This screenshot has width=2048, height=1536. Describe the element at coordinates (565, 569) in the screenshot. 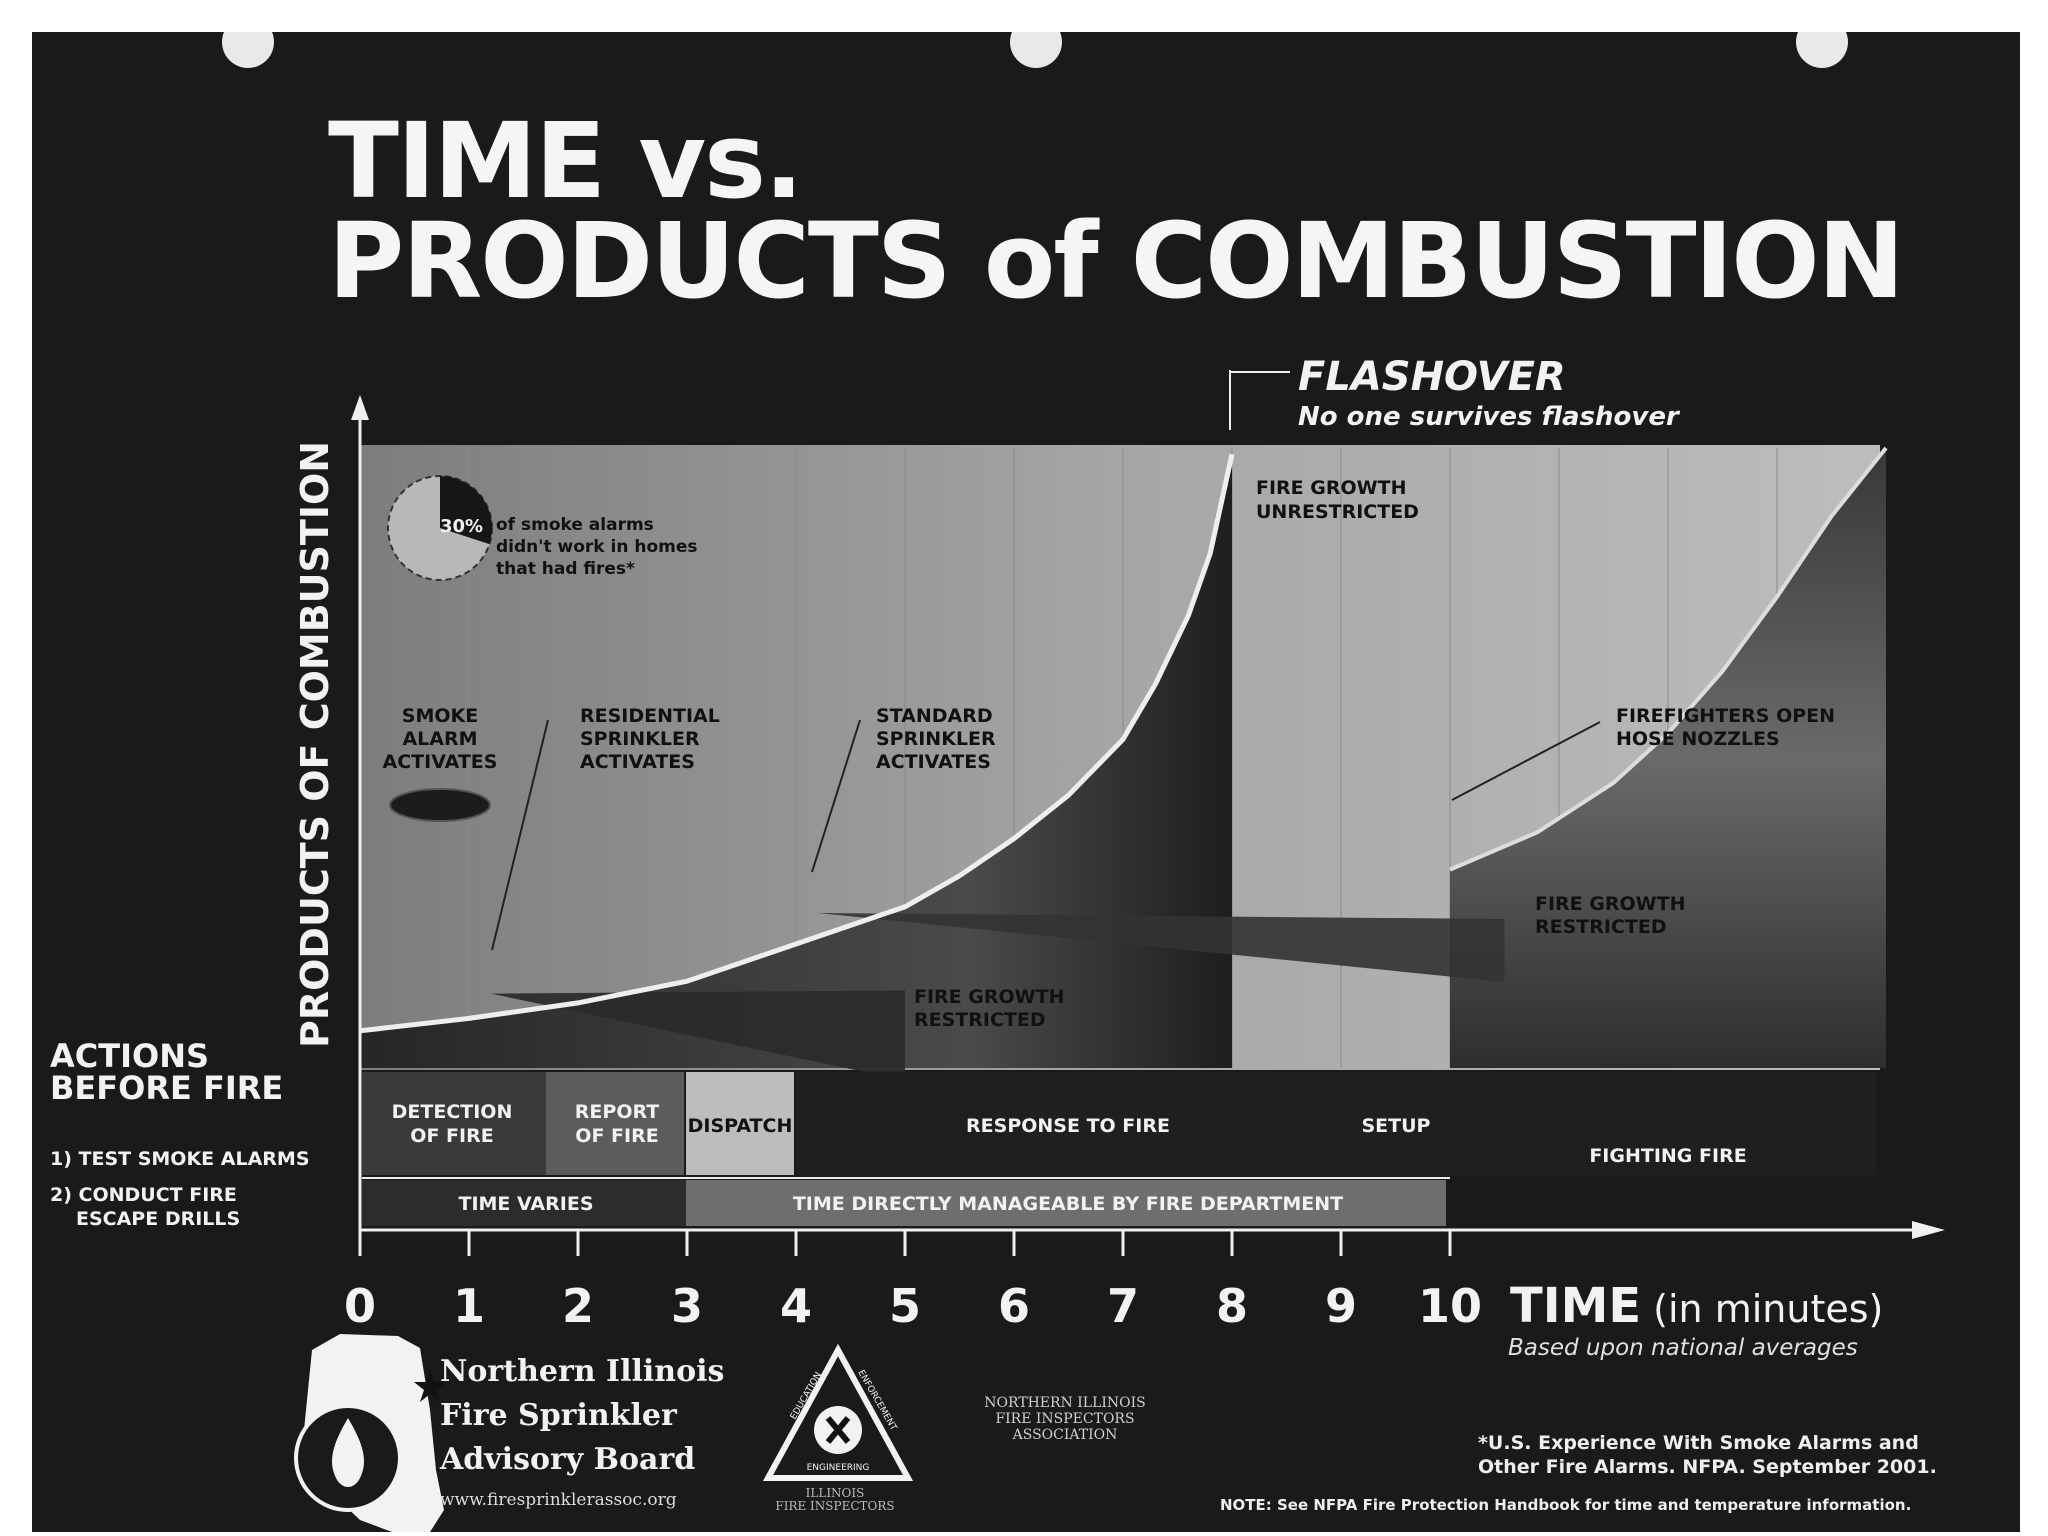

I see `pie-note-line: that had fires*` at that location.